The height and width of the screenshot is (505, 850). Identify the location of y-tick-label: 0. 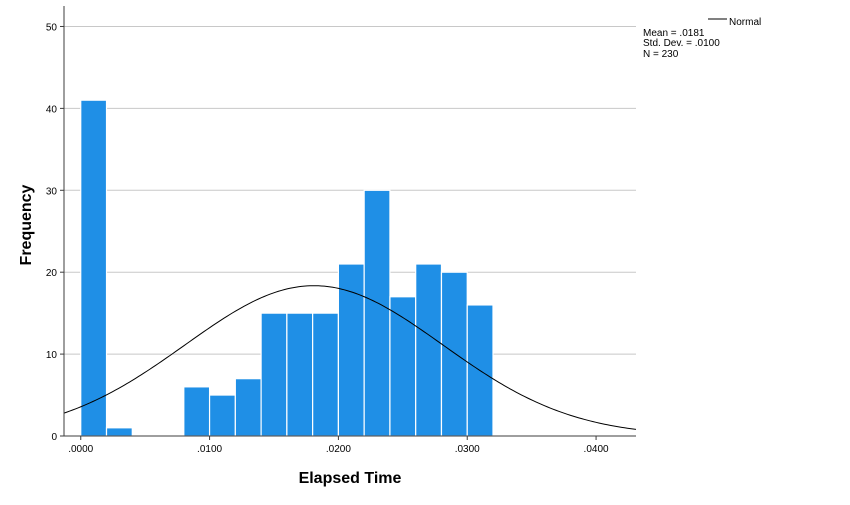
(54, 437).